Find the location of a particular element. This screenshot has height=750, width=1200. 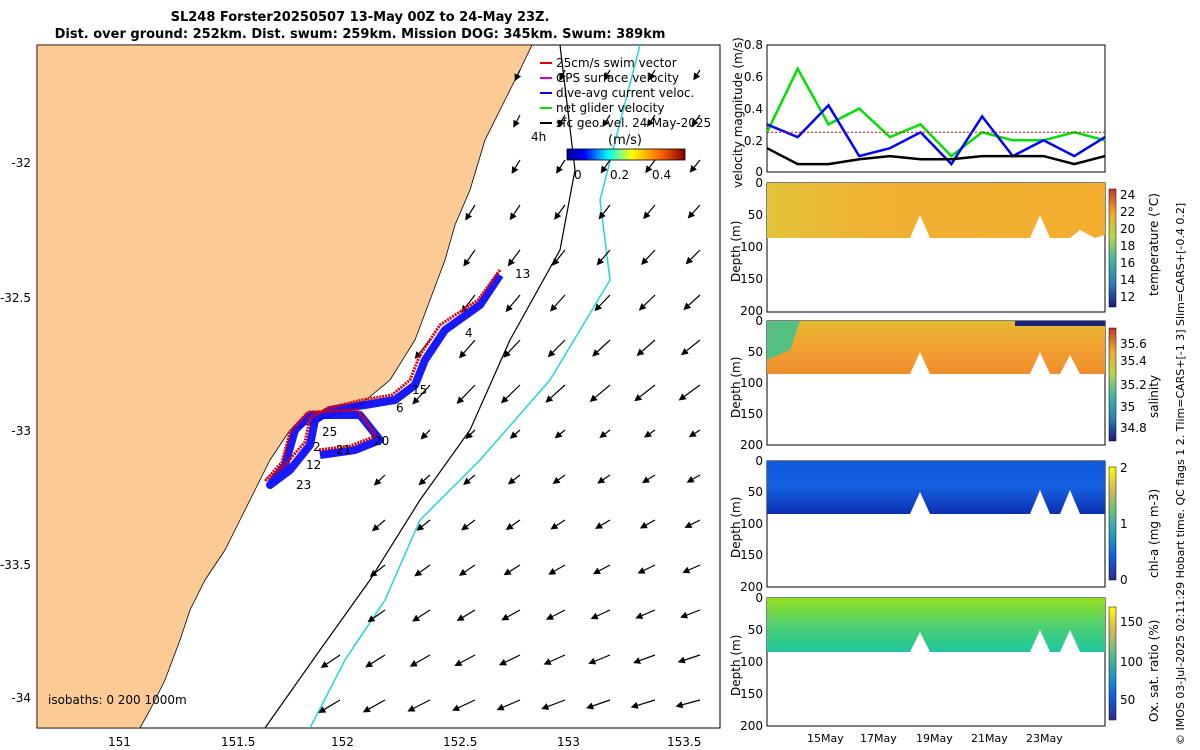

salinity-panel is located at coordinates (941, 383).